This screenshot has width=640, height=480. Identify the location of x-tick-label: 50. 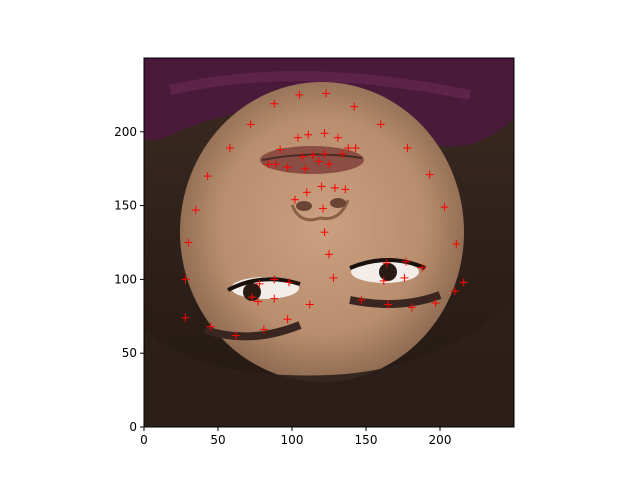
(217, 440).